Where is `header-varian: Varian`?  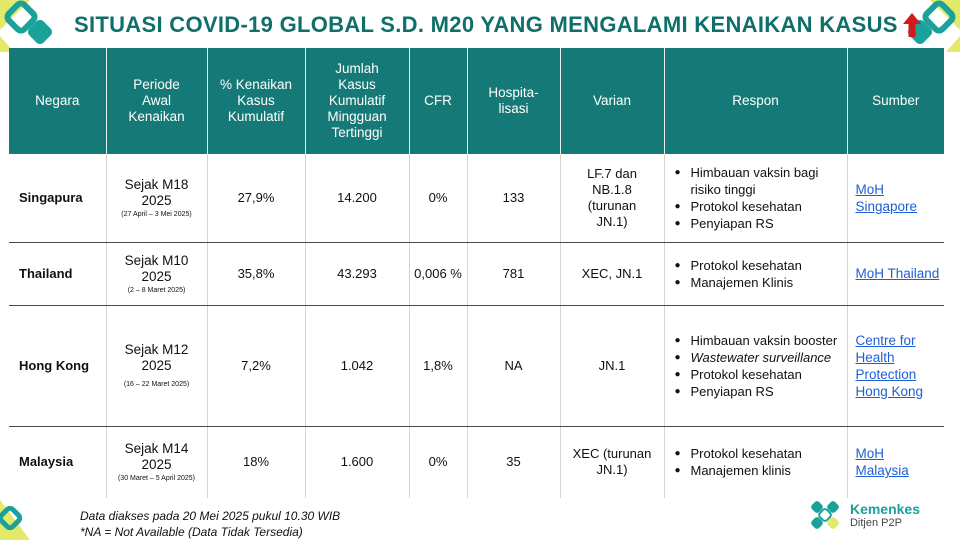
header-varian: Varian is located at coordinates (612, 101).